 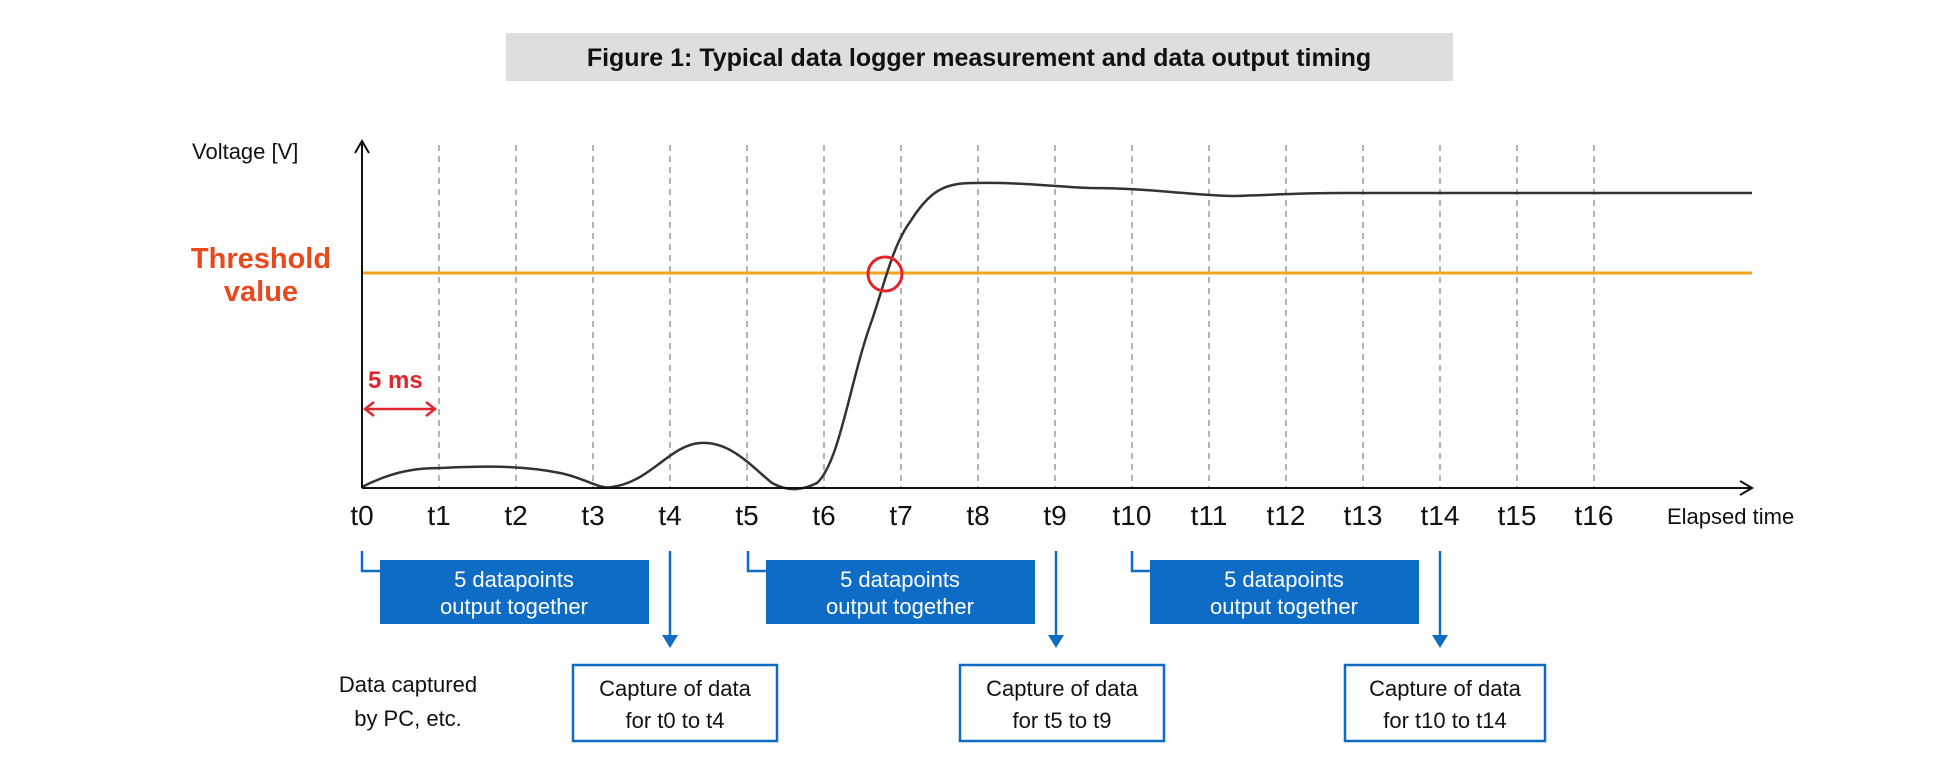 I want to click on y-axis-label: Voltage [V], so click(x=245, y=151).